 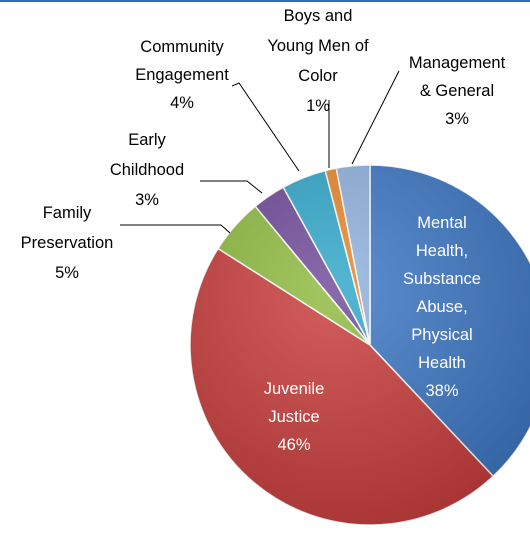 I want to click on slice-label-line-0: Abuse,, so click(x=441, y=307).